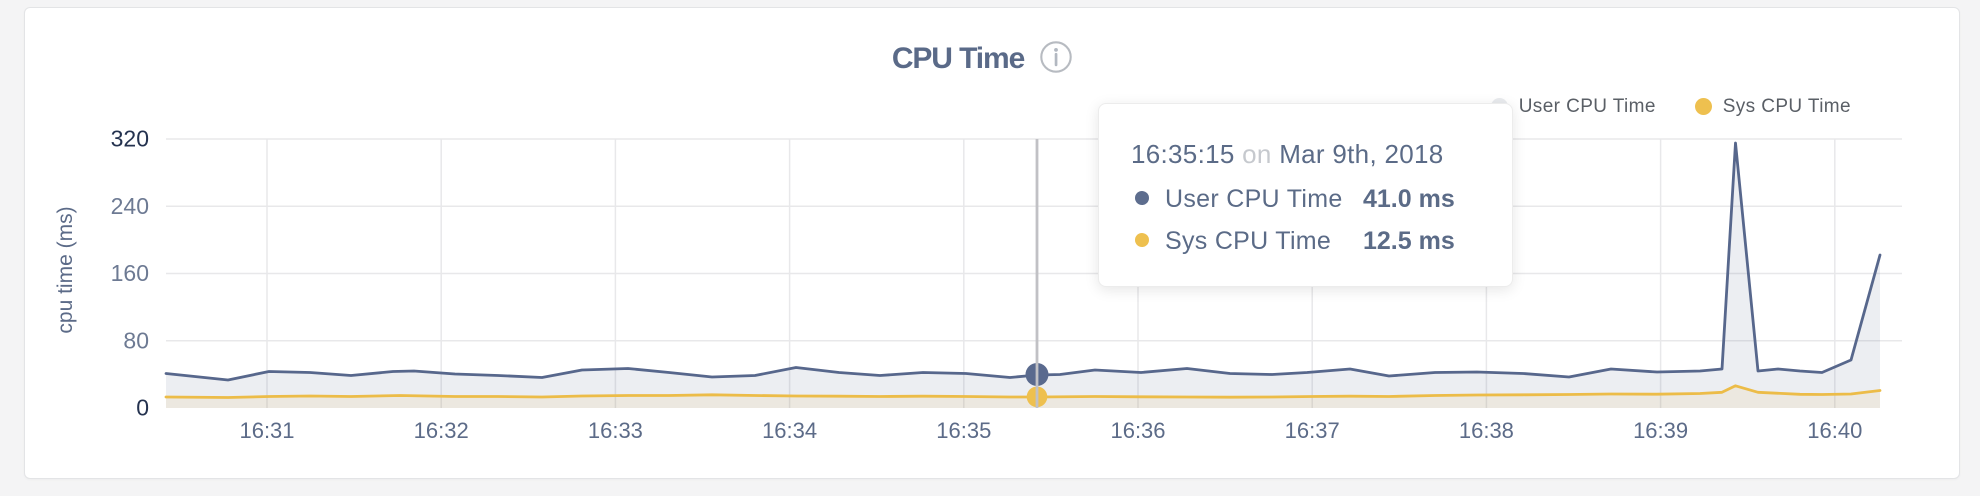 This screenshot has height=496, width=1980. I want to click on svg-text: cpu time (ms), so click(65, 269).